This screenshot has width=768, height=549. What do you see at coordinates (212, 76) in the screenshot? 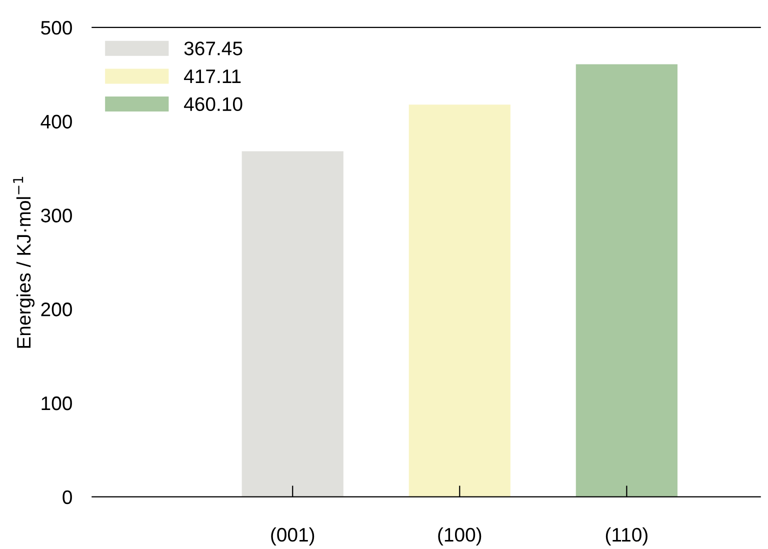
I see `legend-label: 417.11` at bounding box center [212, 76].